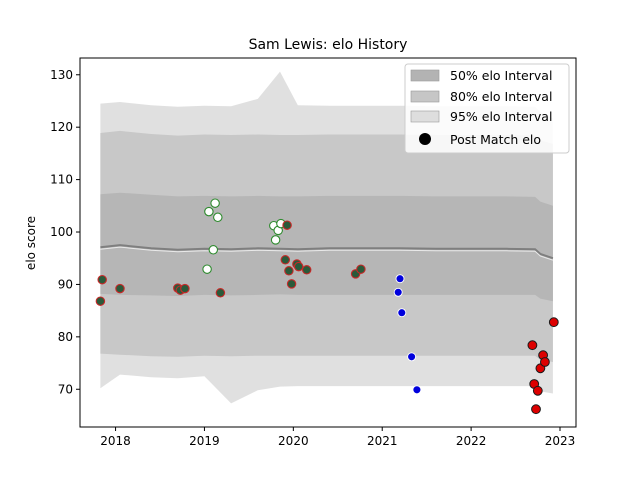 The height and width of the screenshot is (480, 640). What do you see at coordinates (425, 139) in the screenshot?
I see `legend-marker-post-match` at bounding box center [425, 139].